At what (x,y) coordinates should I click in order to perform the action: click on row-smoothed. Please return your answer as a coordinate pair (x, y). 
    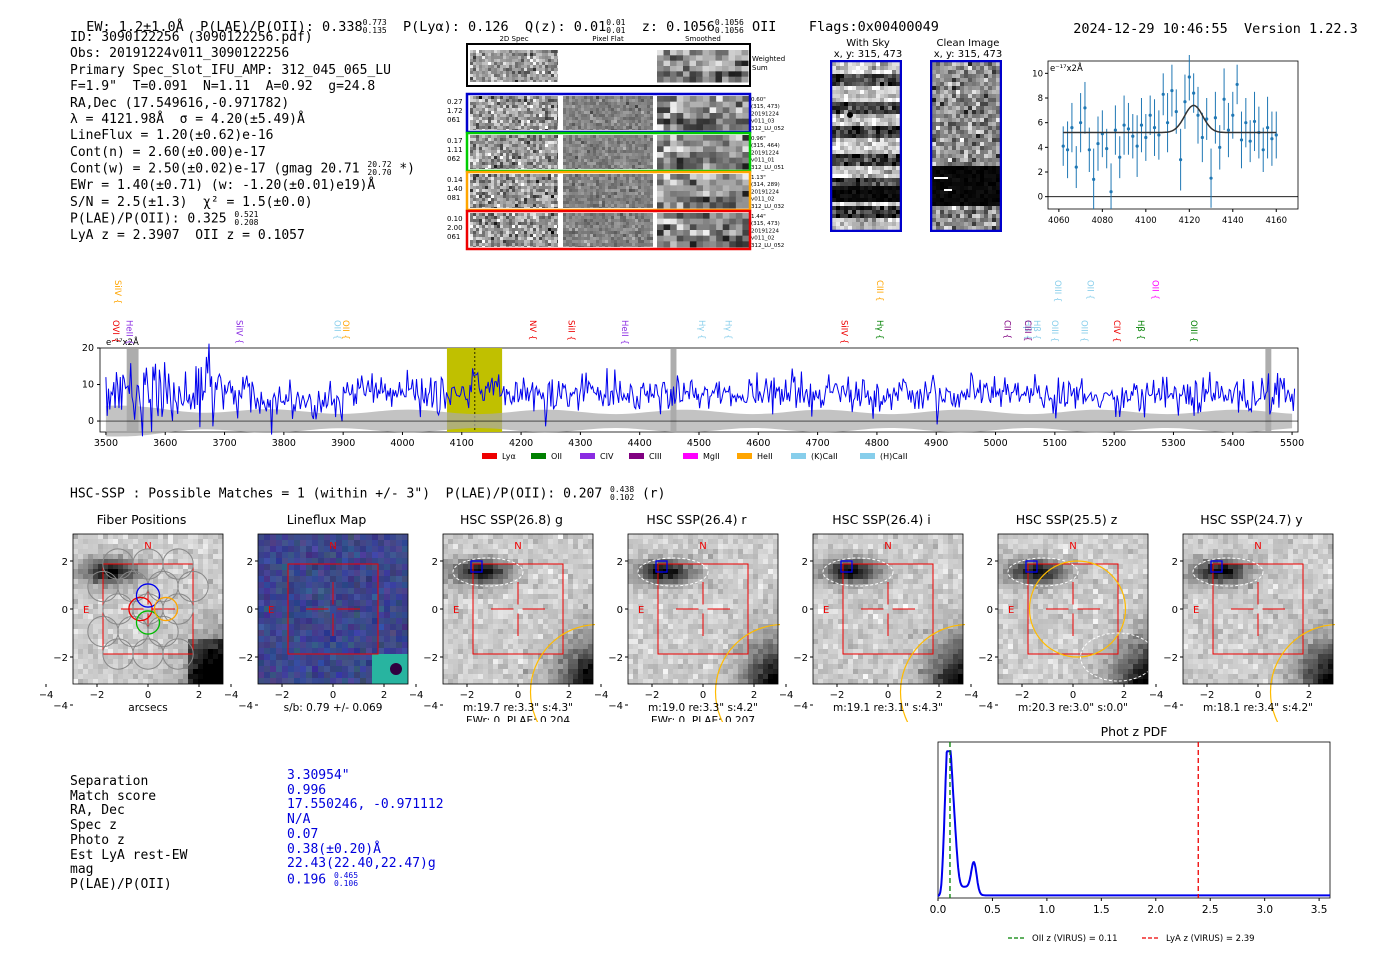
    Looking at the image, I should click on (703, 191).